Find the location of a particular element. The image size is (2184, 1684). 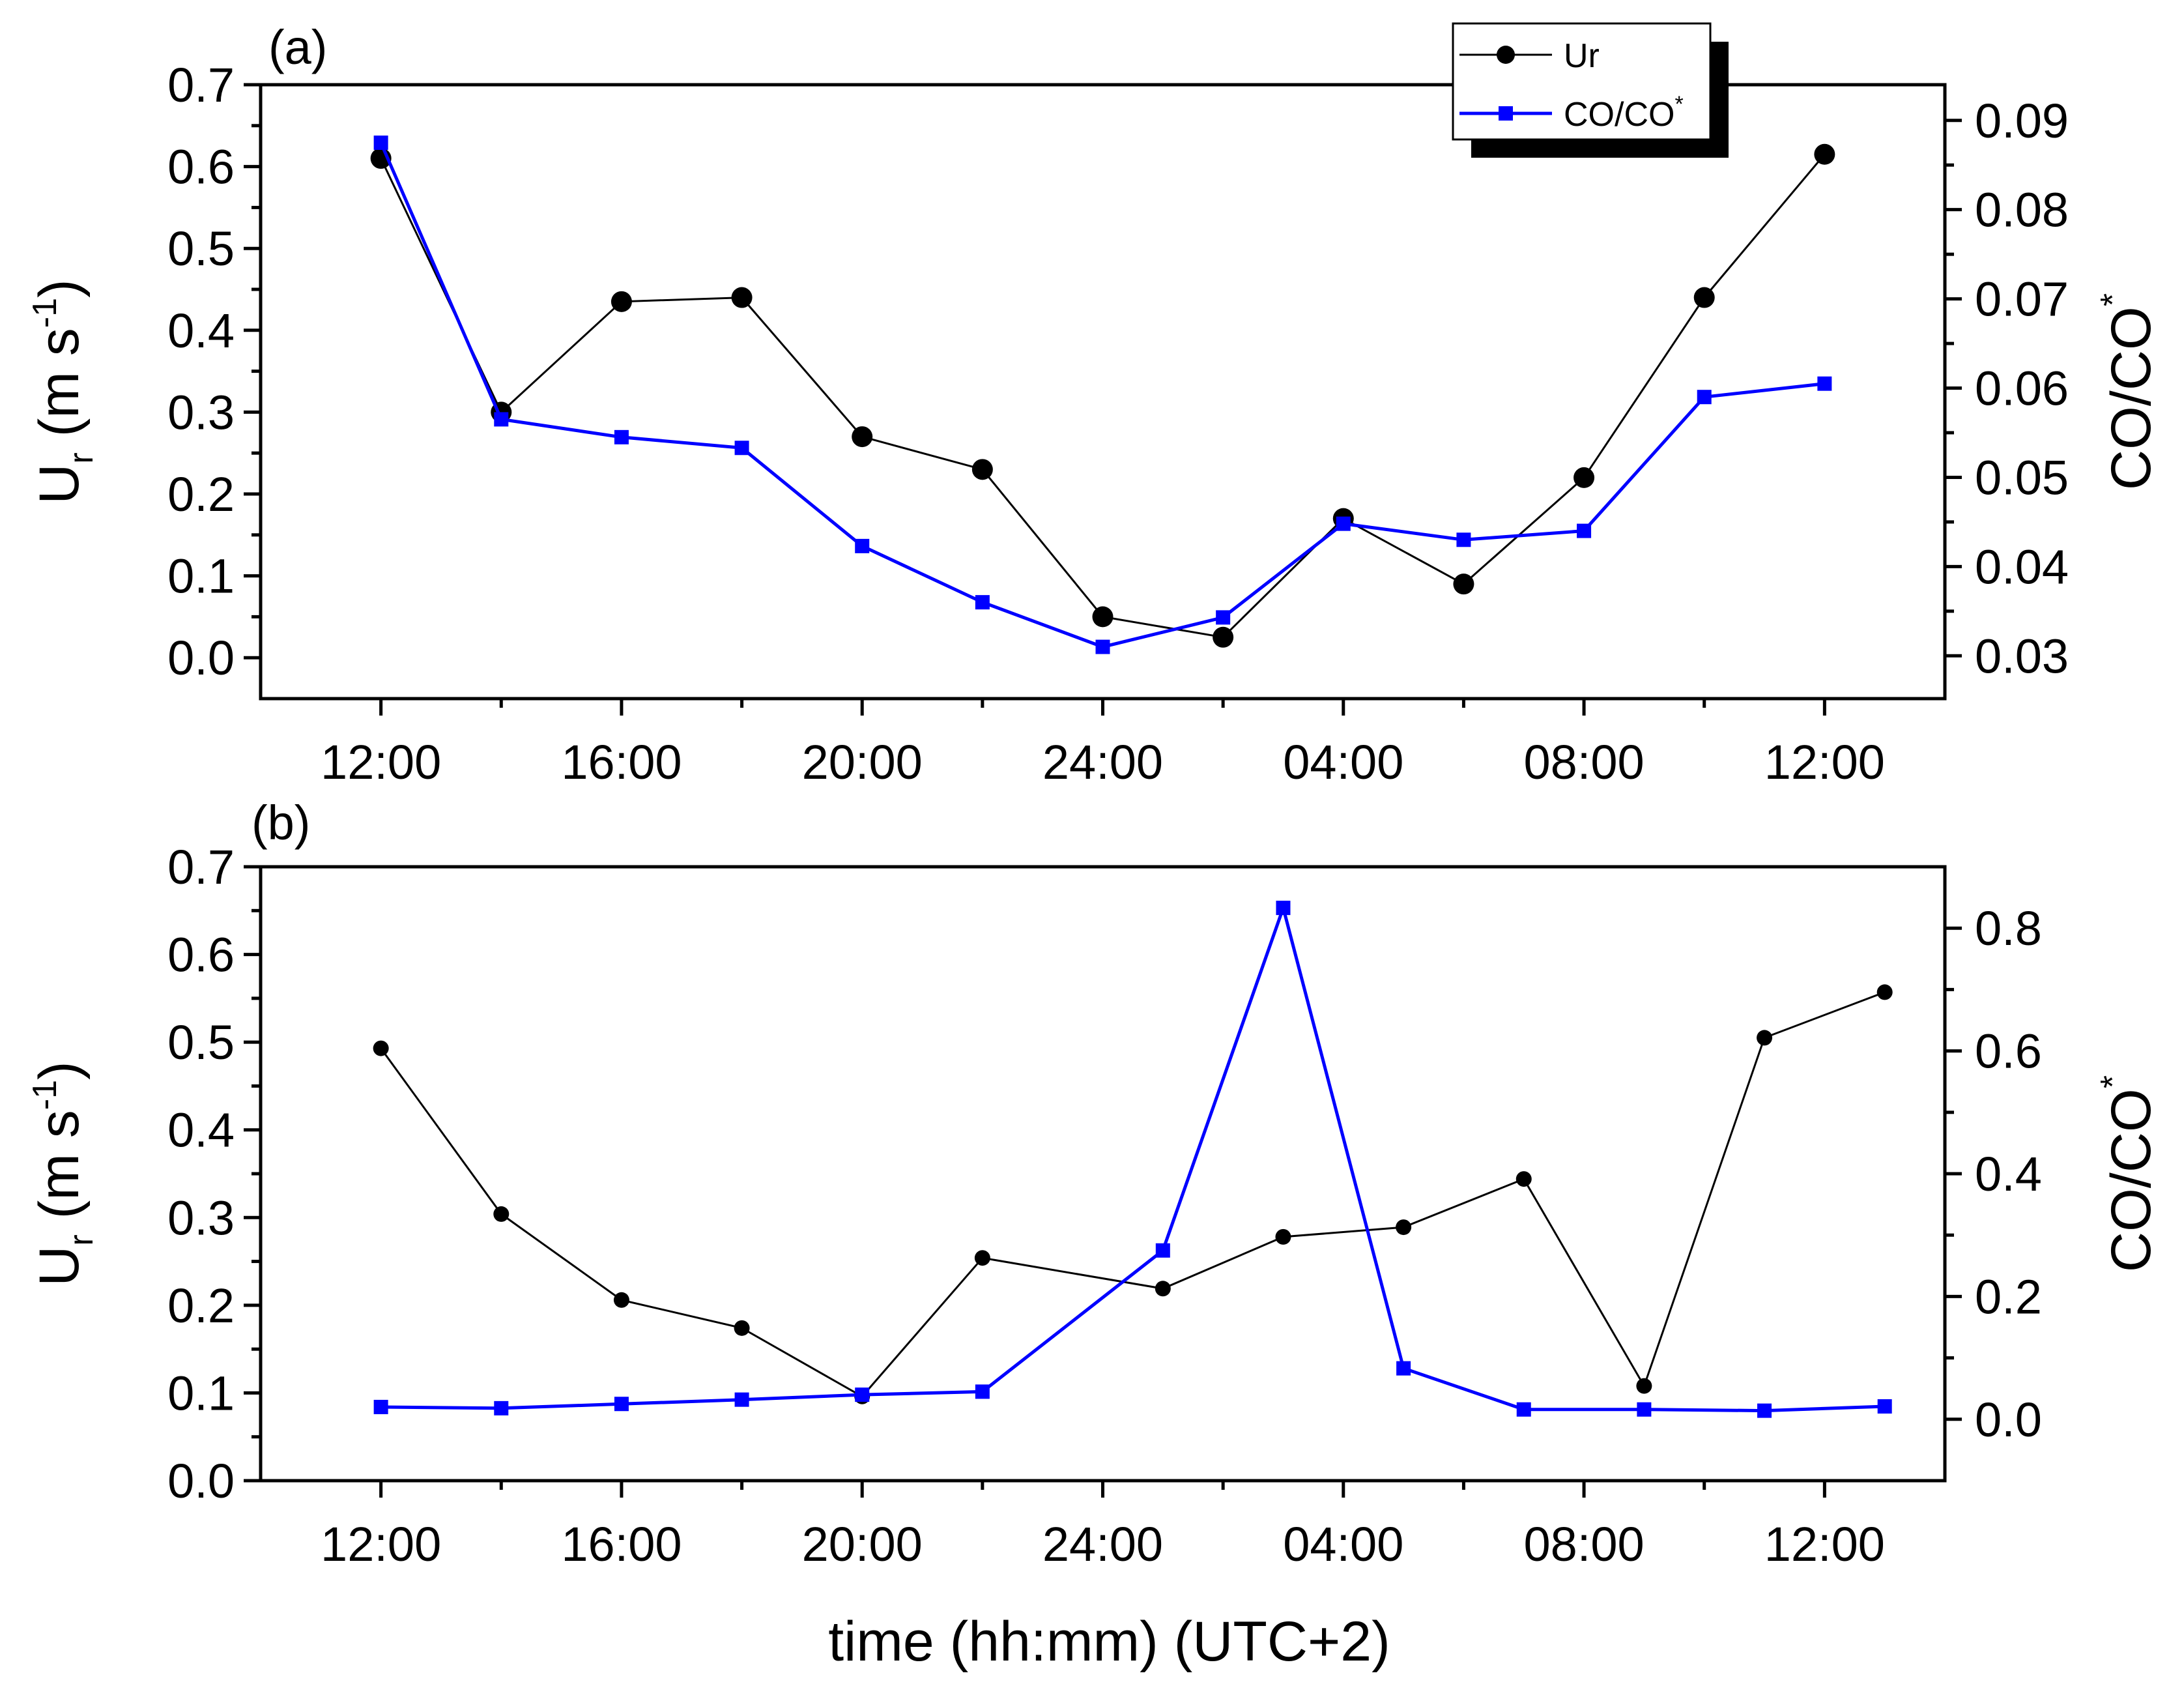

panel-b-right-tick-label: 0.0 is located at coordinates (2008, 1420).